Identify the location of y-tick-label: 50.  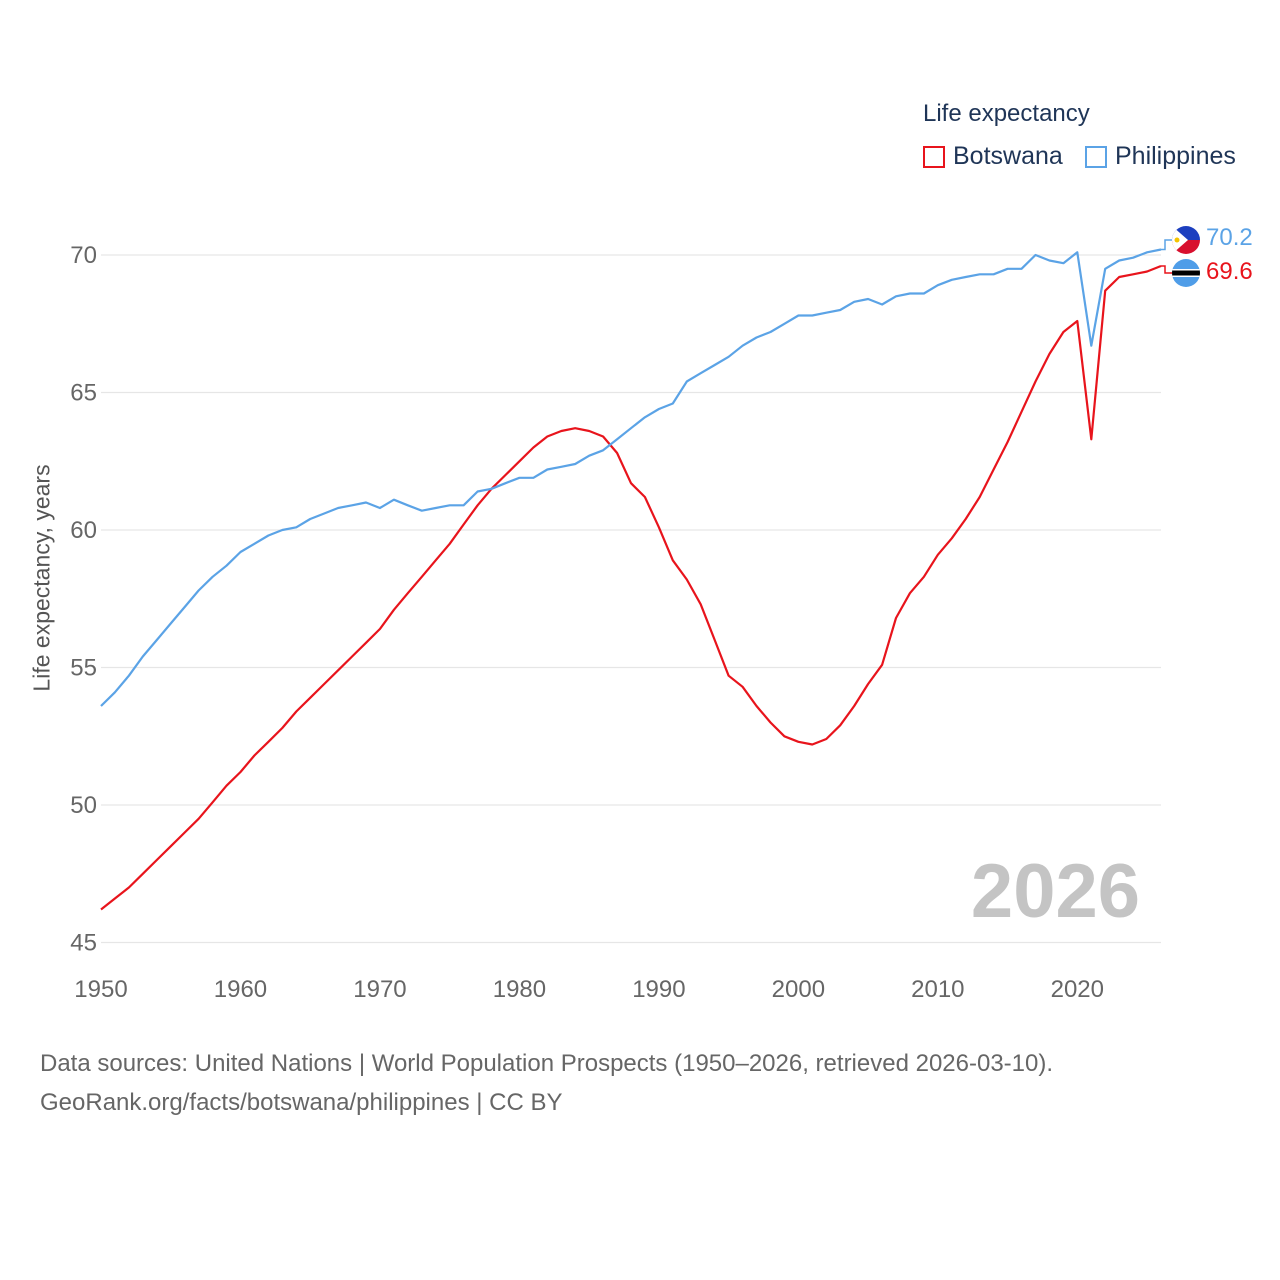
(83, 805).